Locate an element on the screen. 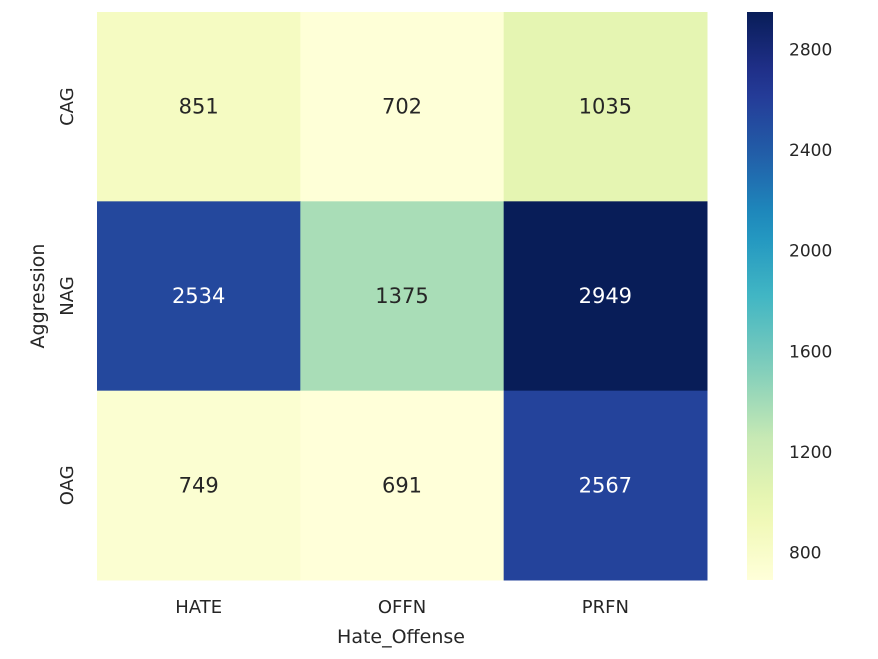 The width and height of the screenshot is (878, 659). colorbar-tick-label: 2400 is located at coordinates (810, 151).